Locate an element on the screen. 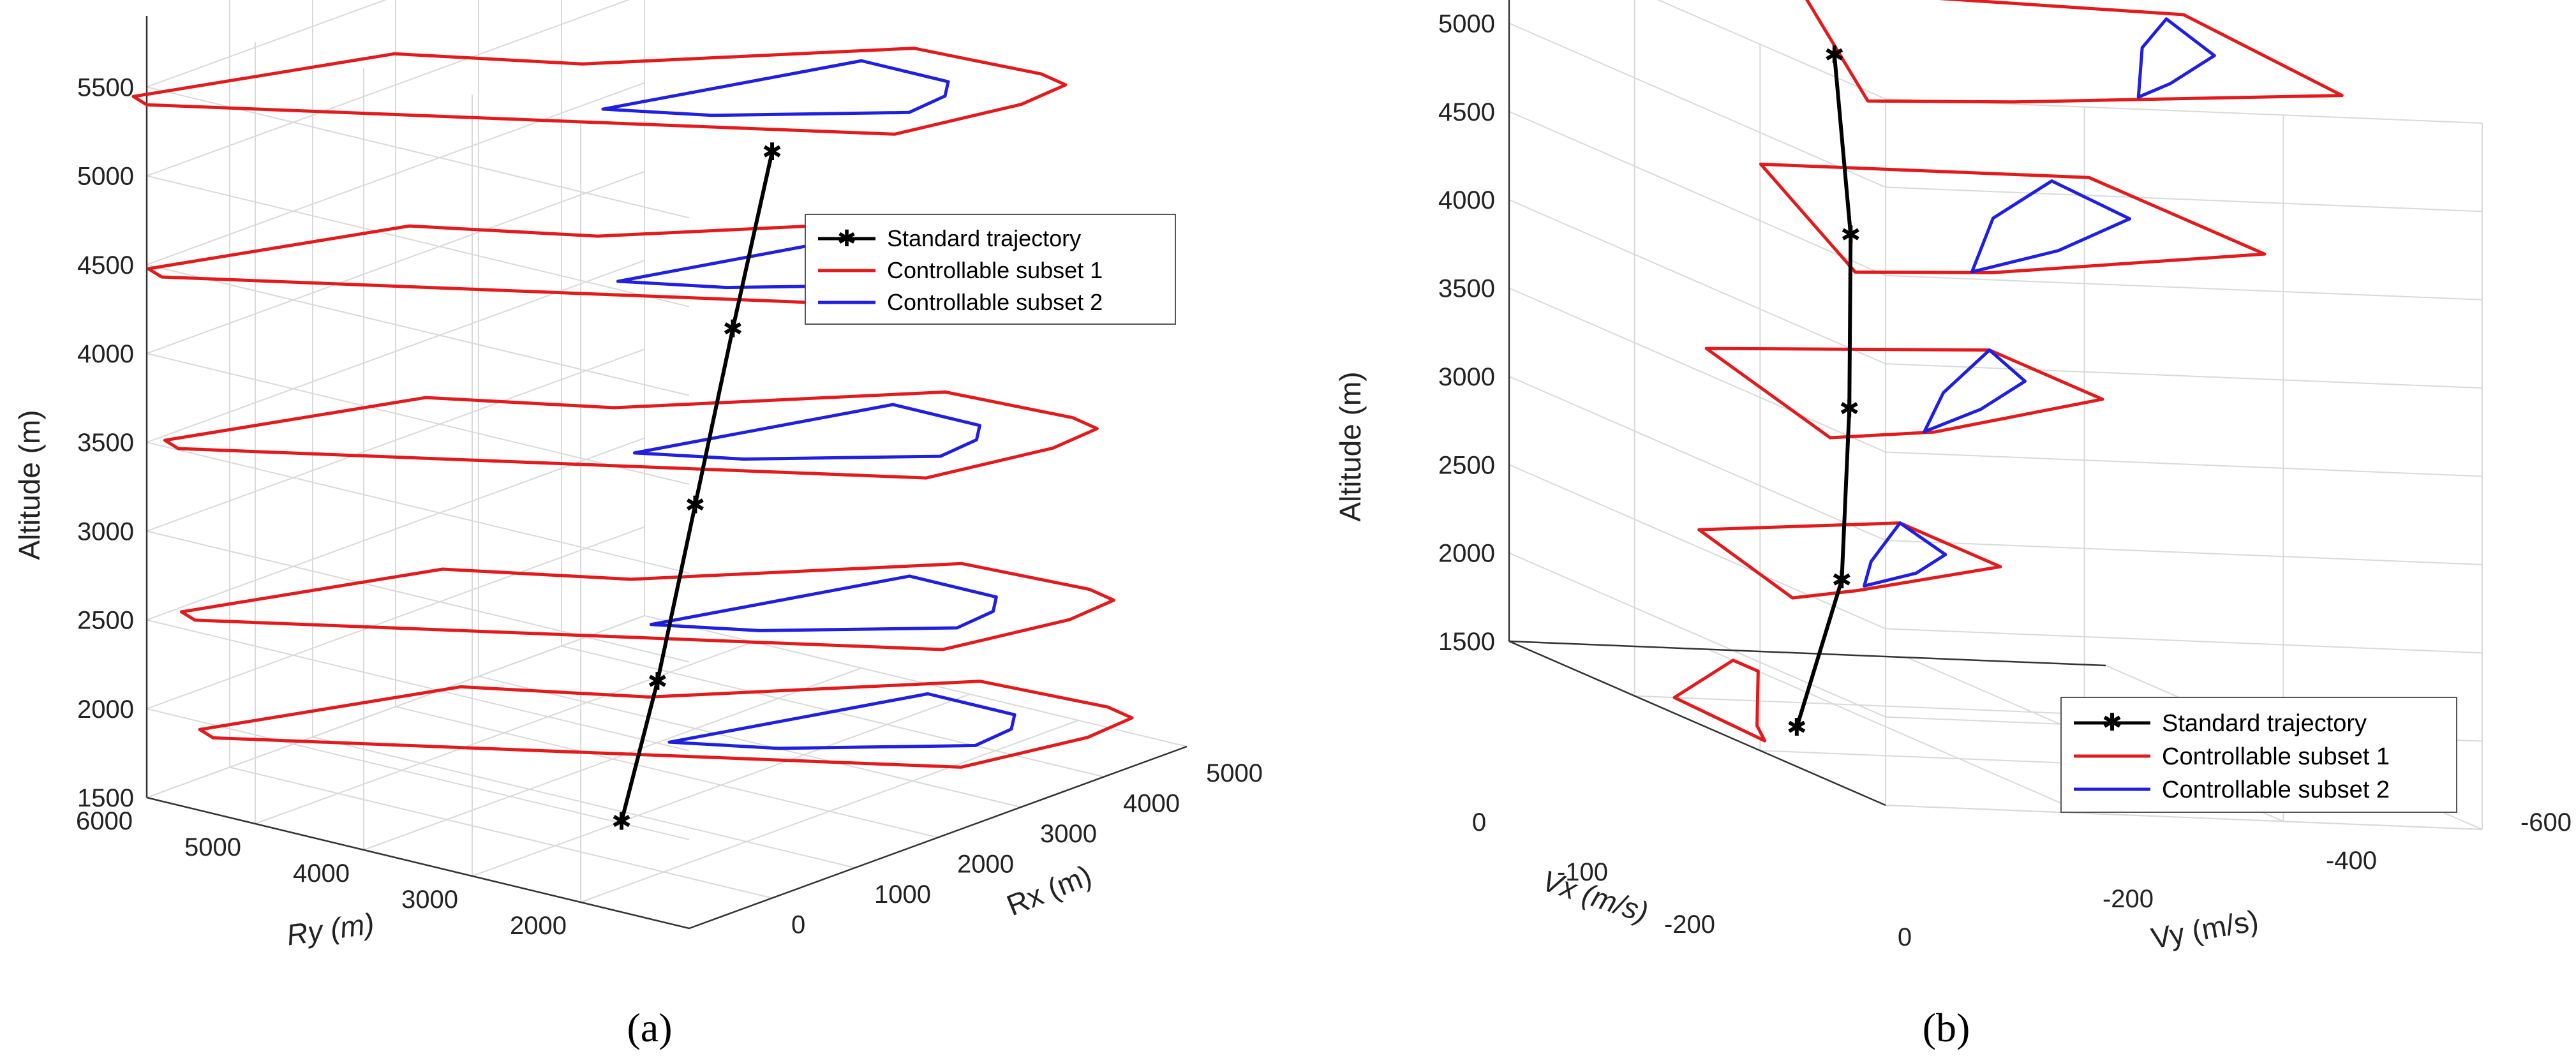 The height and width of the screenshot is (1063, 2576). x-tick-label: 4000 is located at coordinates (1151, 804).